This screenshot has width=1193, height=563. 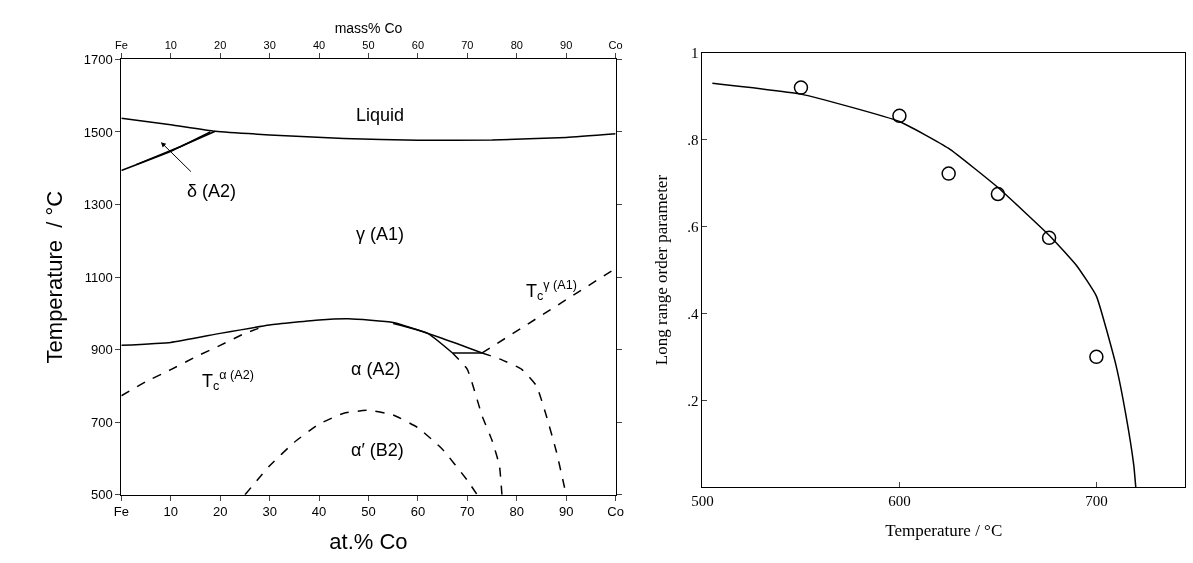 I want to click on y-tick-label: 1100, so click(x=98, y=277).